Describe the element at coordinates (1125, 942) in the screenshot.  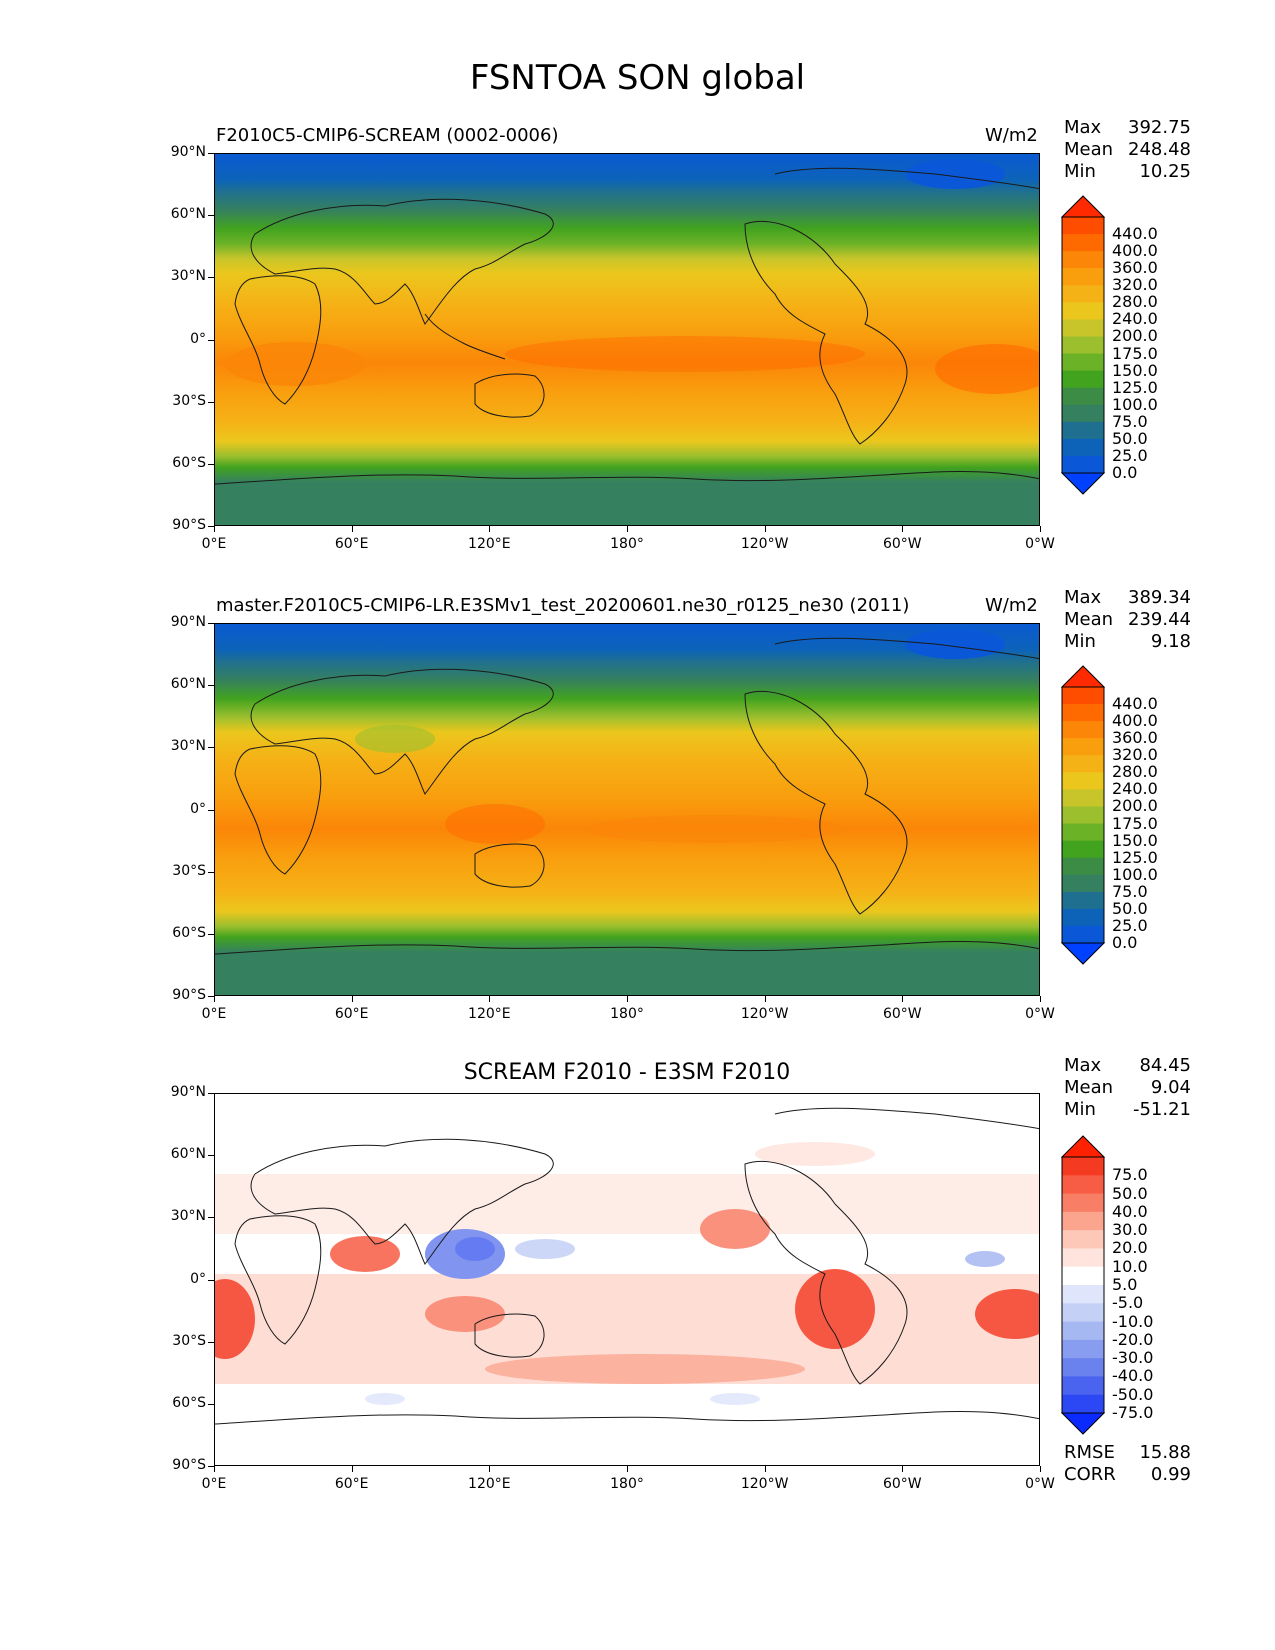
I see `colorbar-label: 0.0` at that location.